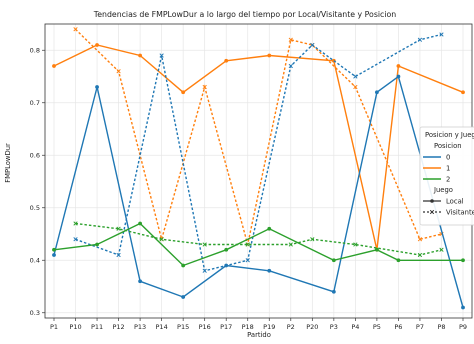 This screenshot has height=344, width=474. I want to click on legend-label-posicion-1: 1, so click(448, 169).